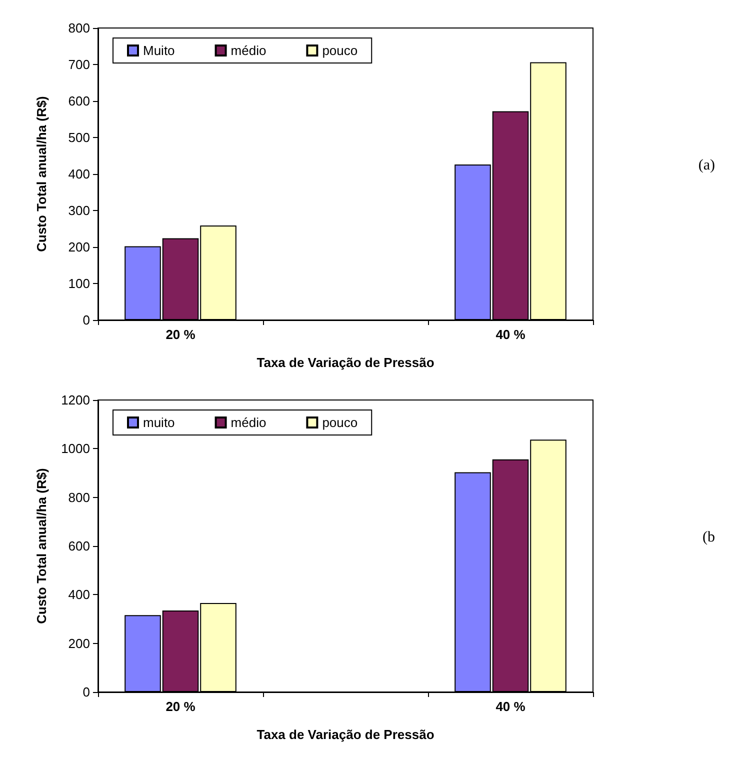 The height and width of the screenshot is (765, 731). I want to click on text: (b, so click(709, 538).